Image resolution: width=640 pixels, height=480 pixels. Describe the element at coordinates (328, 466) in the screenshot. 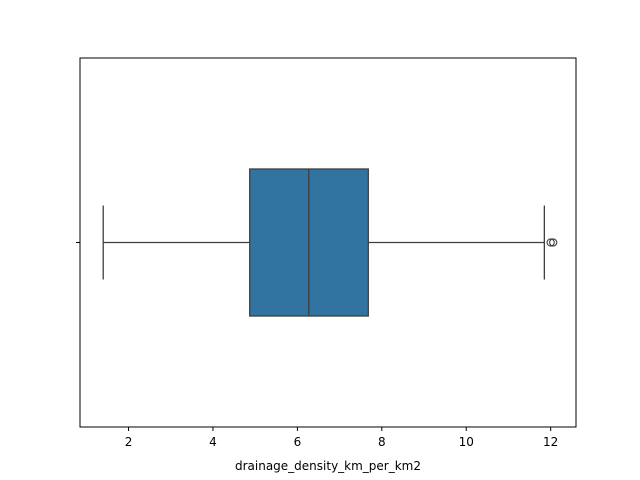

I see `x-axis-label: drainage_density_km_per_km2` at that location.